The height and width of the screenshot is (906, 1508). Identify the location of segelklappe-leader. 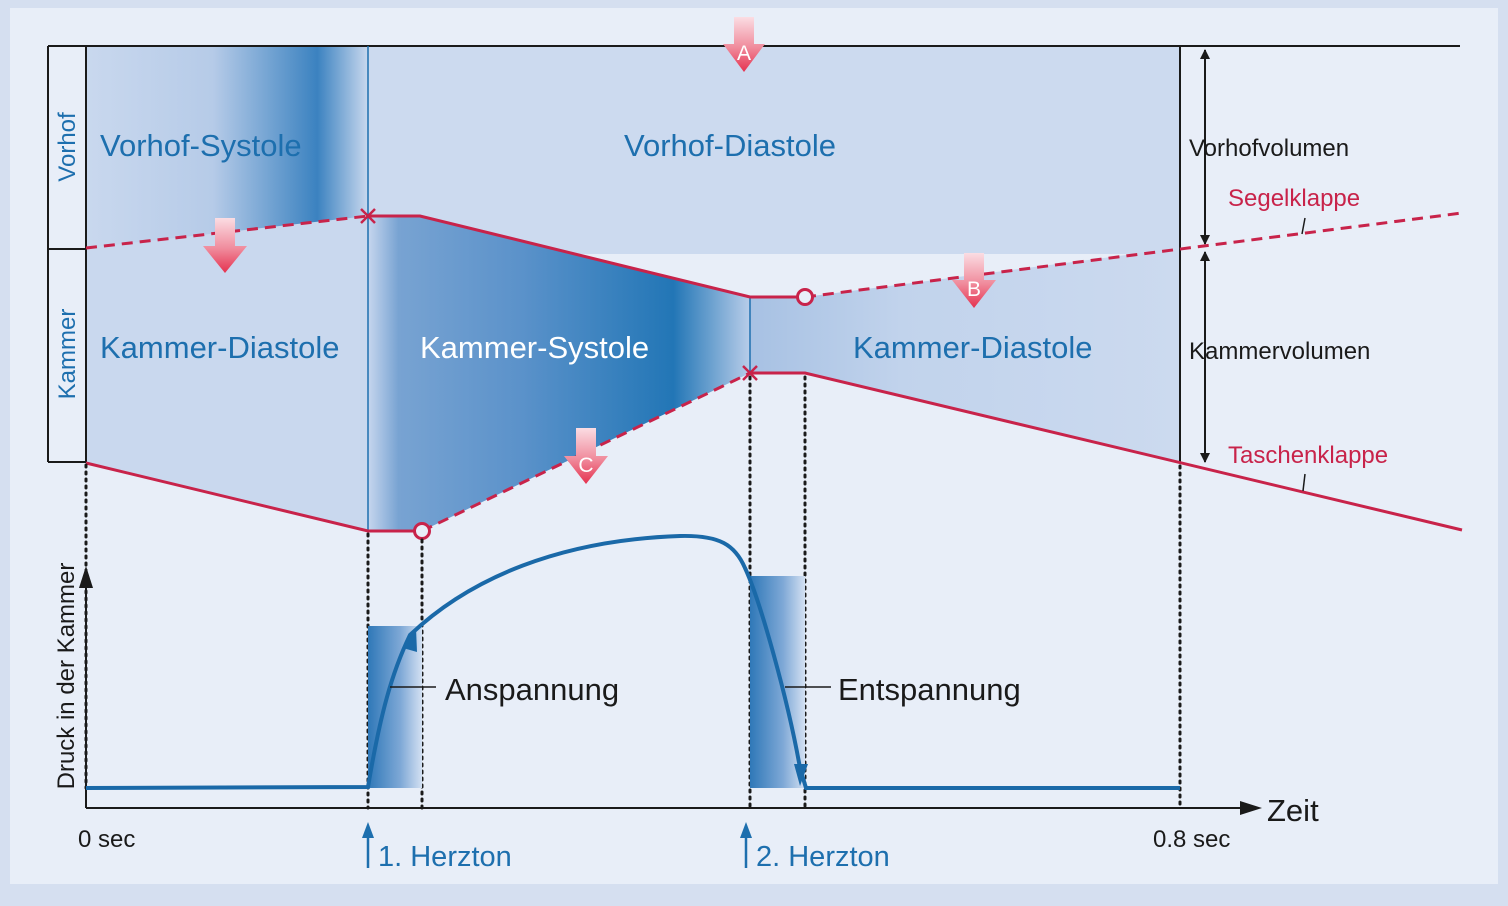
(1303, 226).